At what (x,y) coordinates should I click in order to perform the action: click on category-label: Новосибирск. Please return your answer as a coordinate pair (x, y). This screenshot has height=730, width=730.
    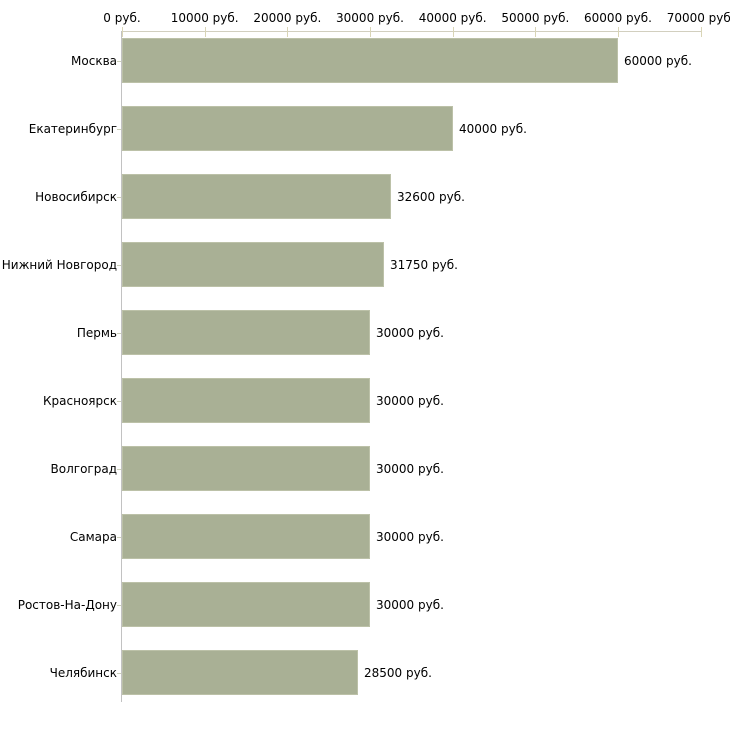
    Looking at the image, I should click on (76, 196).